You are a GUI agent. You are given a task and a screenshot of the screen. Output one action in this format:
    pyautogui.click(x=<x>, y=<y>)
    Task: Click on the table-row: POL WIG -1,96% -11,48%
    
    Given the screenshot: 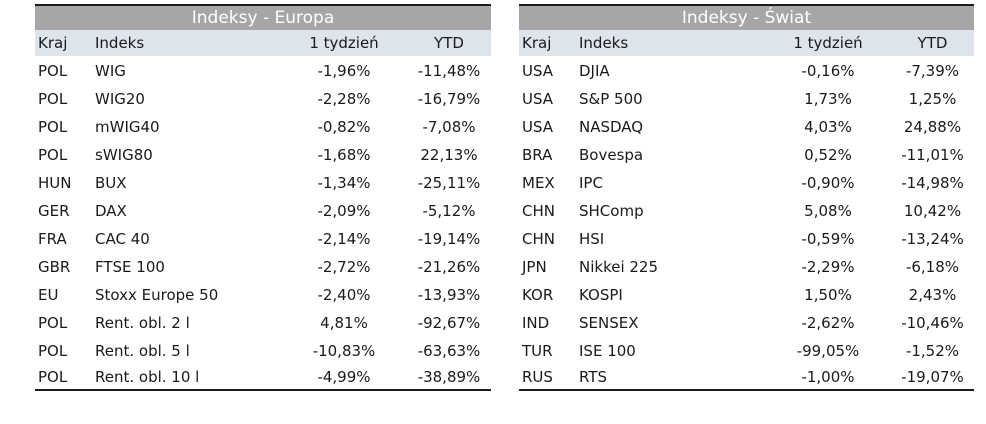 What is the action you would take?
    pyautogui.click(x=263, y=71)
    